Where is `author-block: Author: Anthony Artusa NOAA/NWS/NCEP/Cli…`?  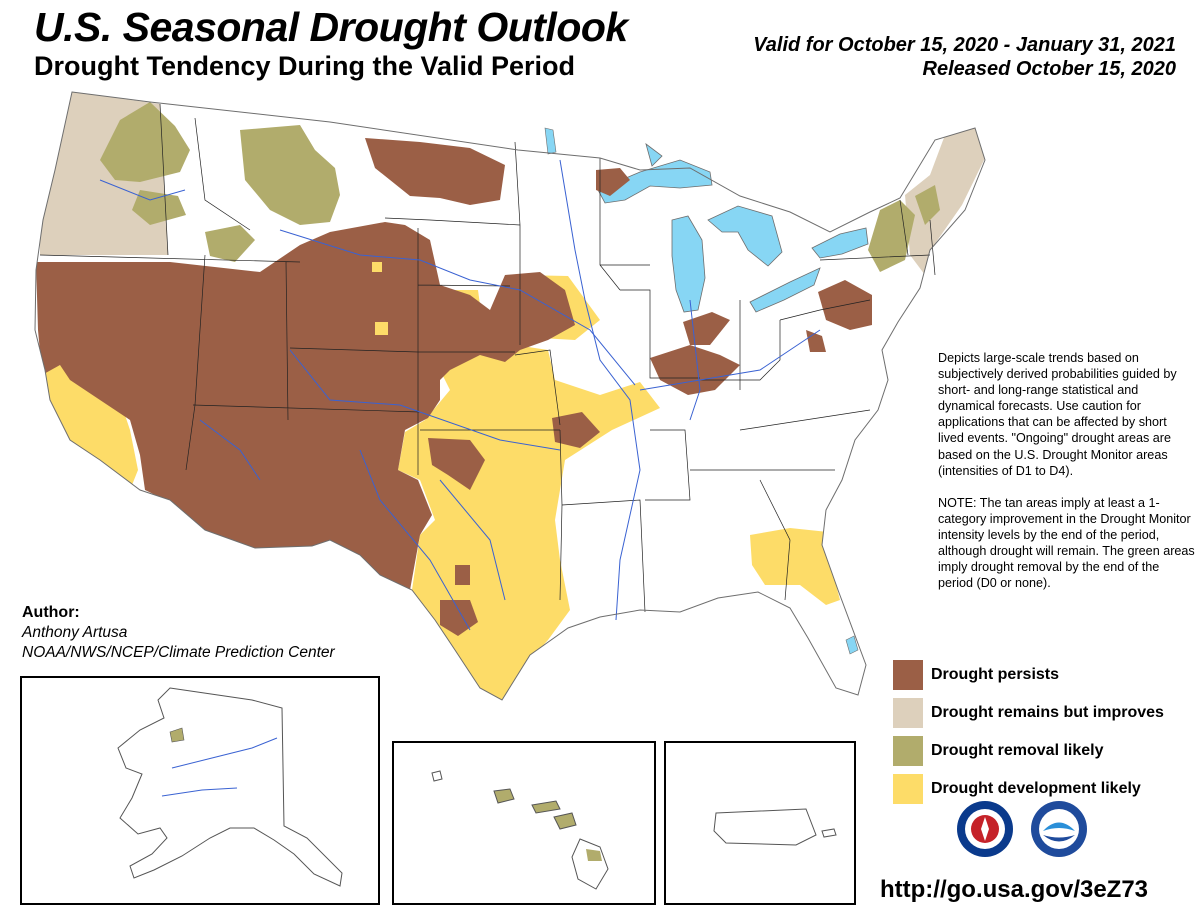
author-block: Author: Anthony Artusa NOAA/NWS/NCEP/Cli… is located at coordinates (178, 633).